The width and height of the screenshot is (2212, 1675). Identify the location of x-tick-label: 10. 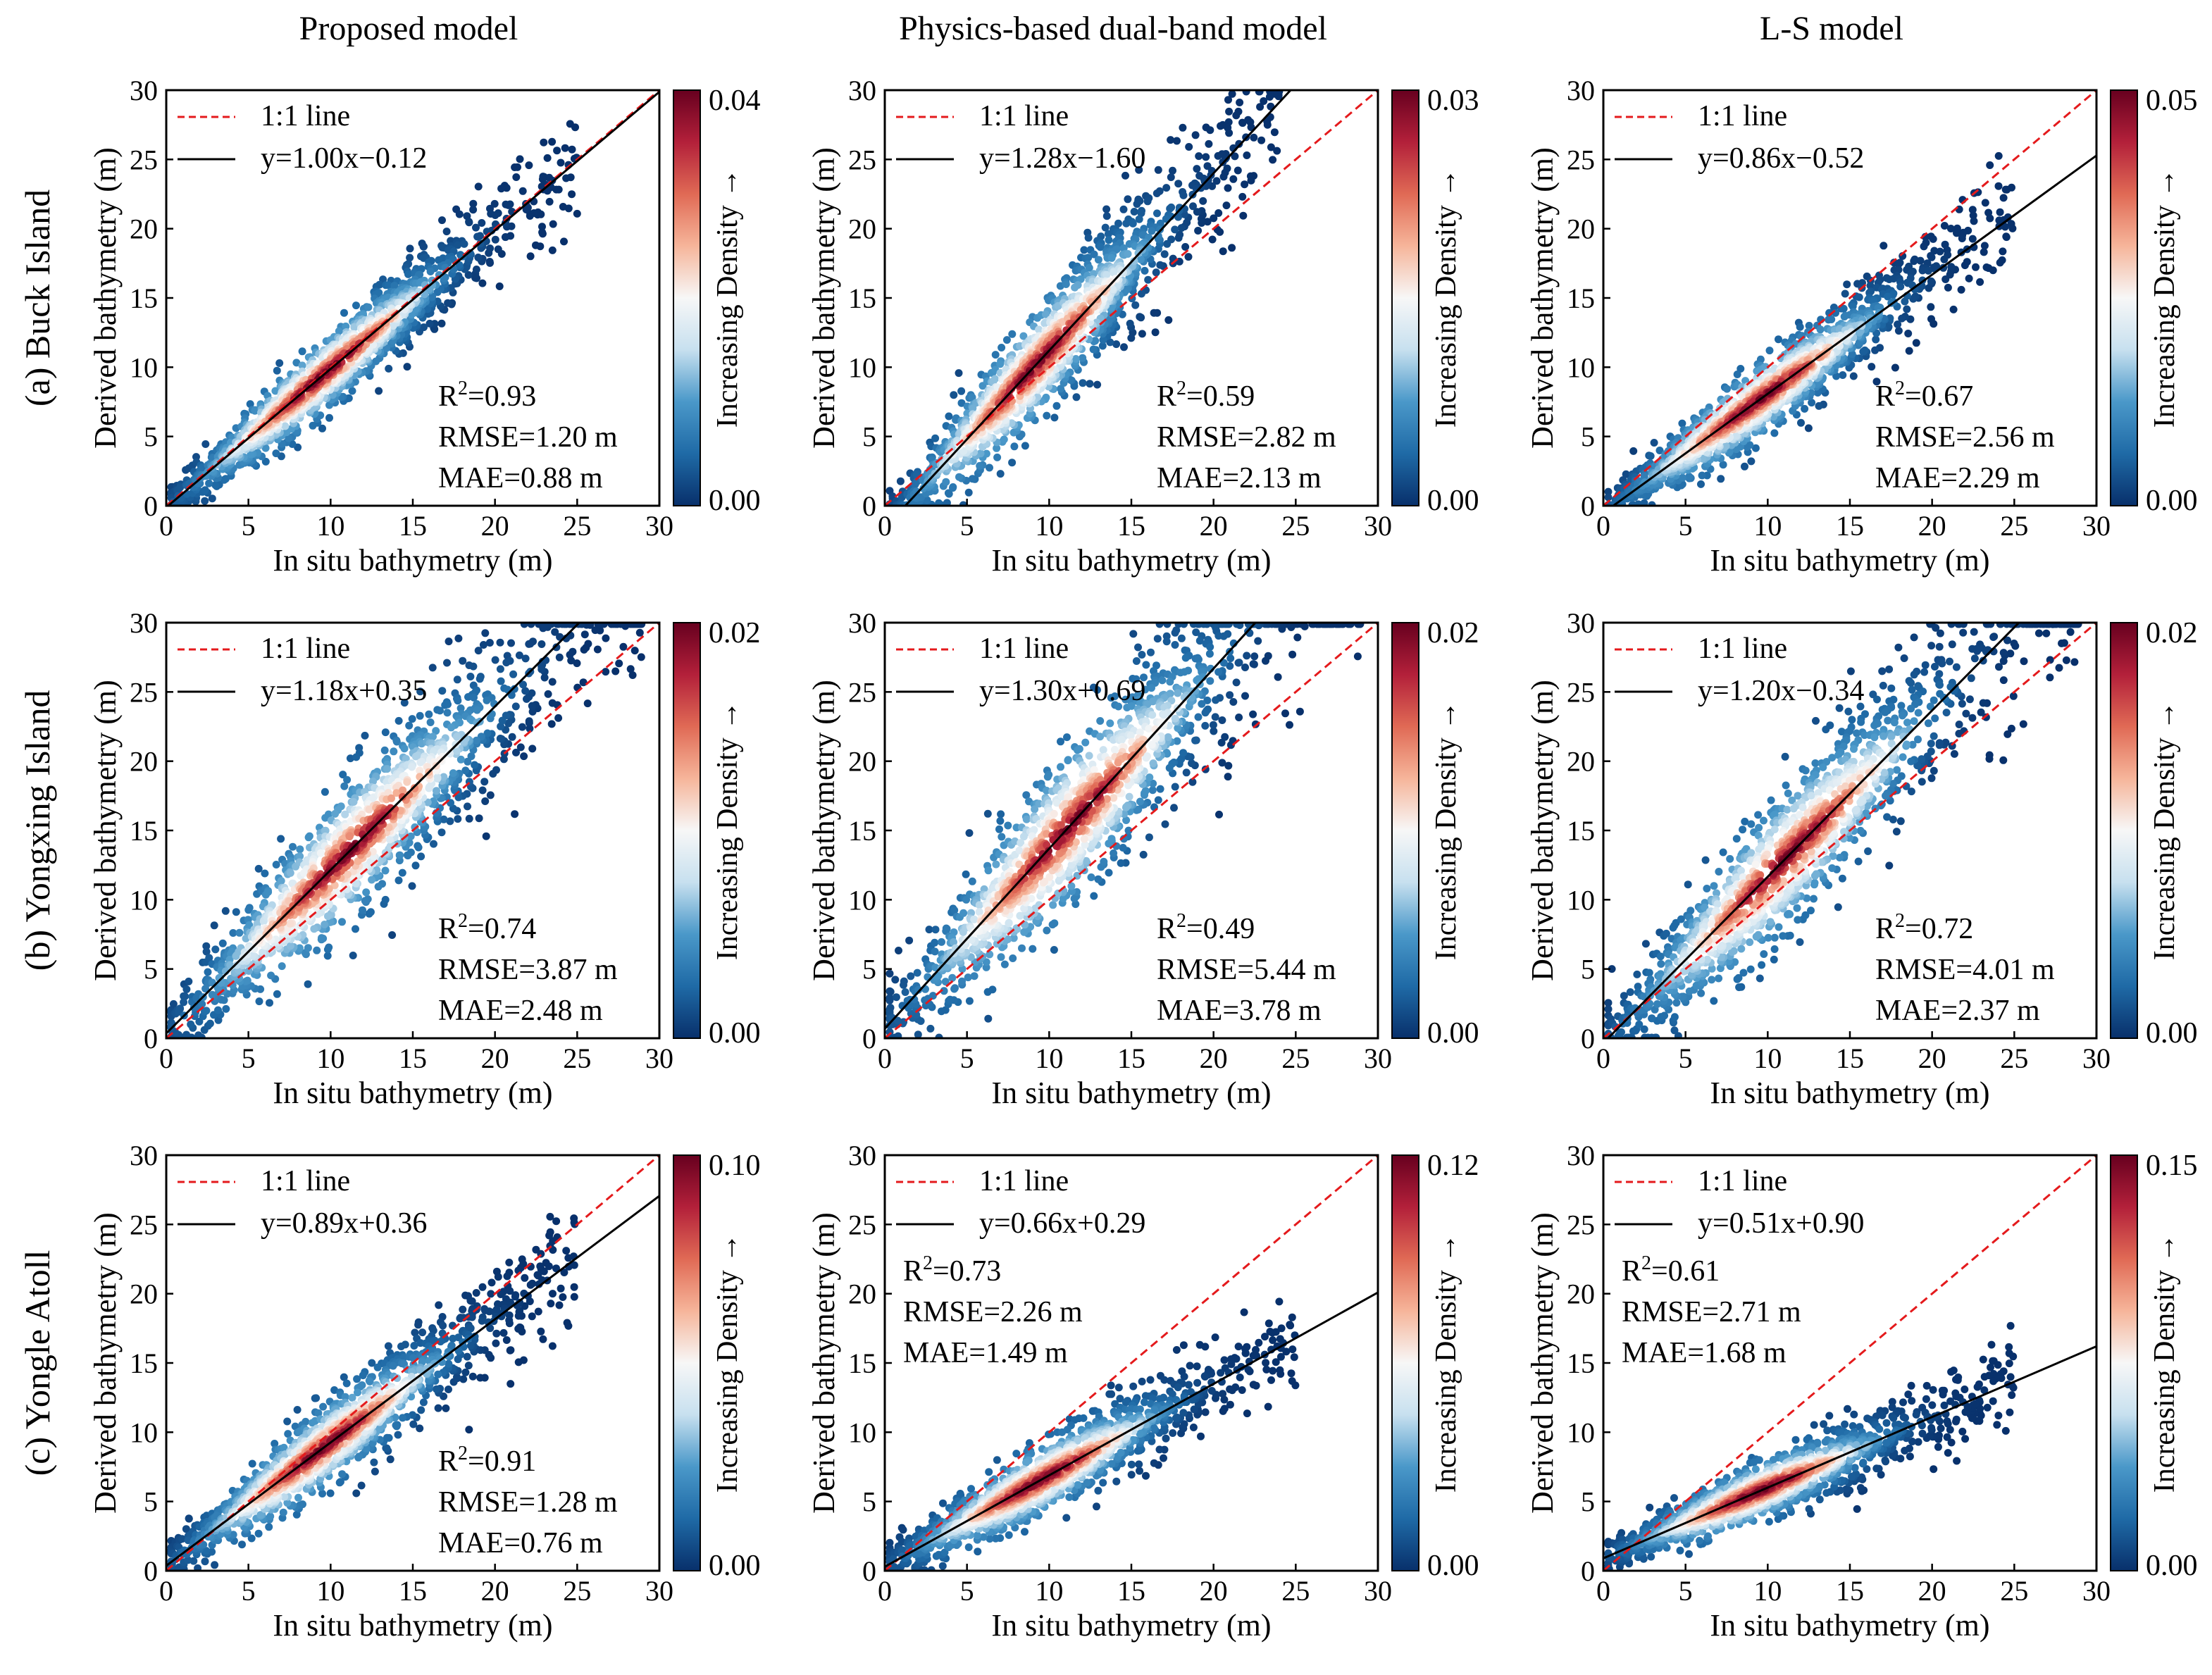
(1767, 526).